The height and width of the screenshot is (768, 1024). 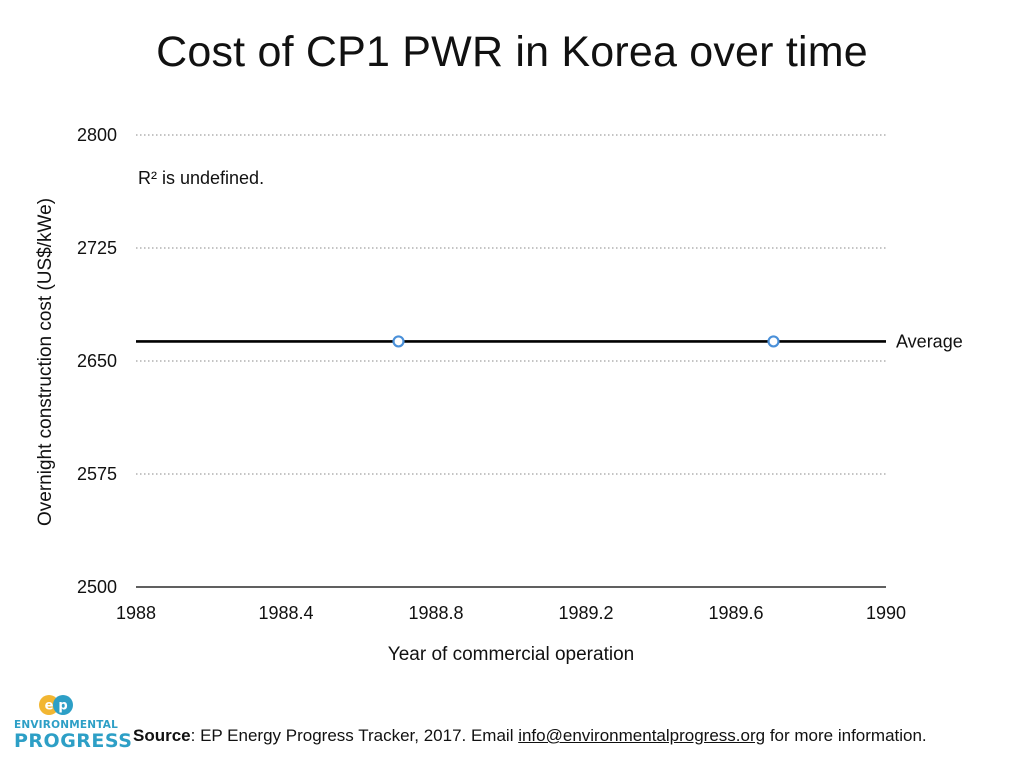 What do you see at coordinates (73, 741) in the screenshot?
I see `logo-text-progress: PROGRESS` at bounding box center [73, 741].